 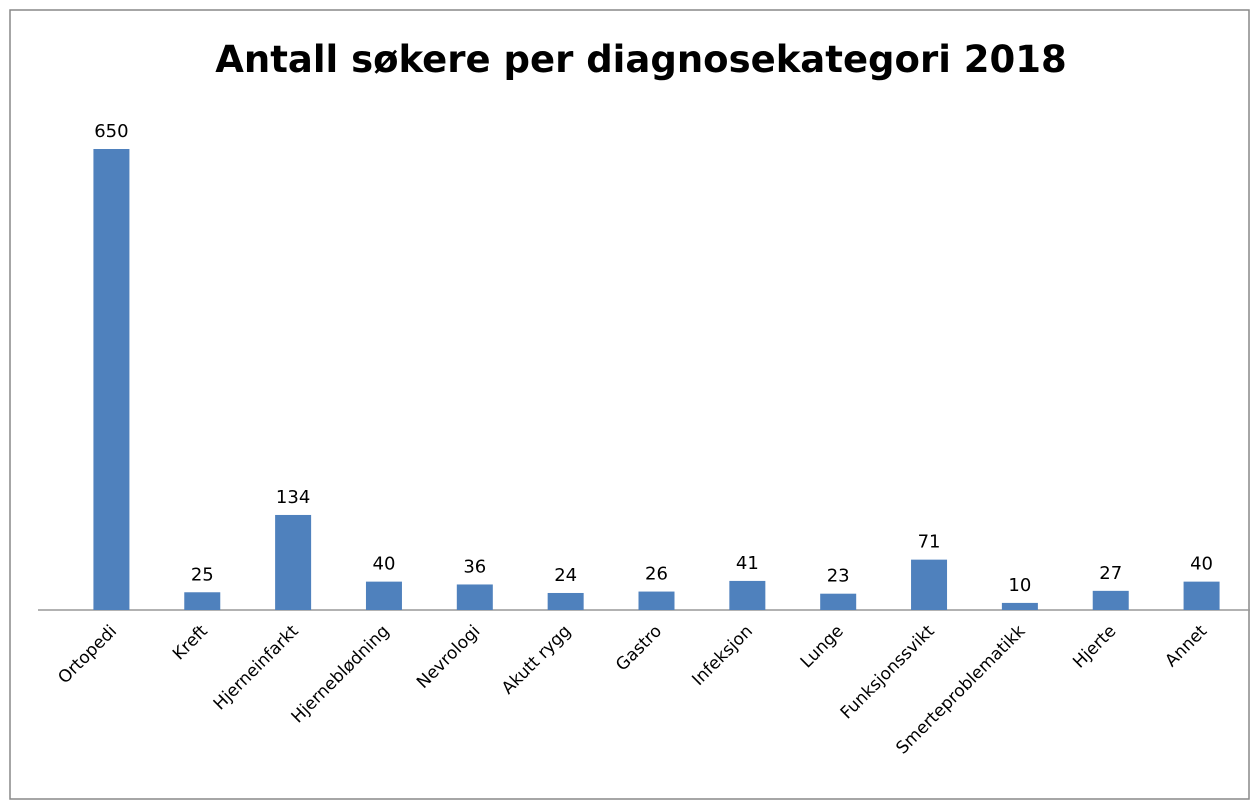 What do you see at coordinates (202, 574) in the screenshot?
I see `data-label: 25` at bounding box center [202, 574].